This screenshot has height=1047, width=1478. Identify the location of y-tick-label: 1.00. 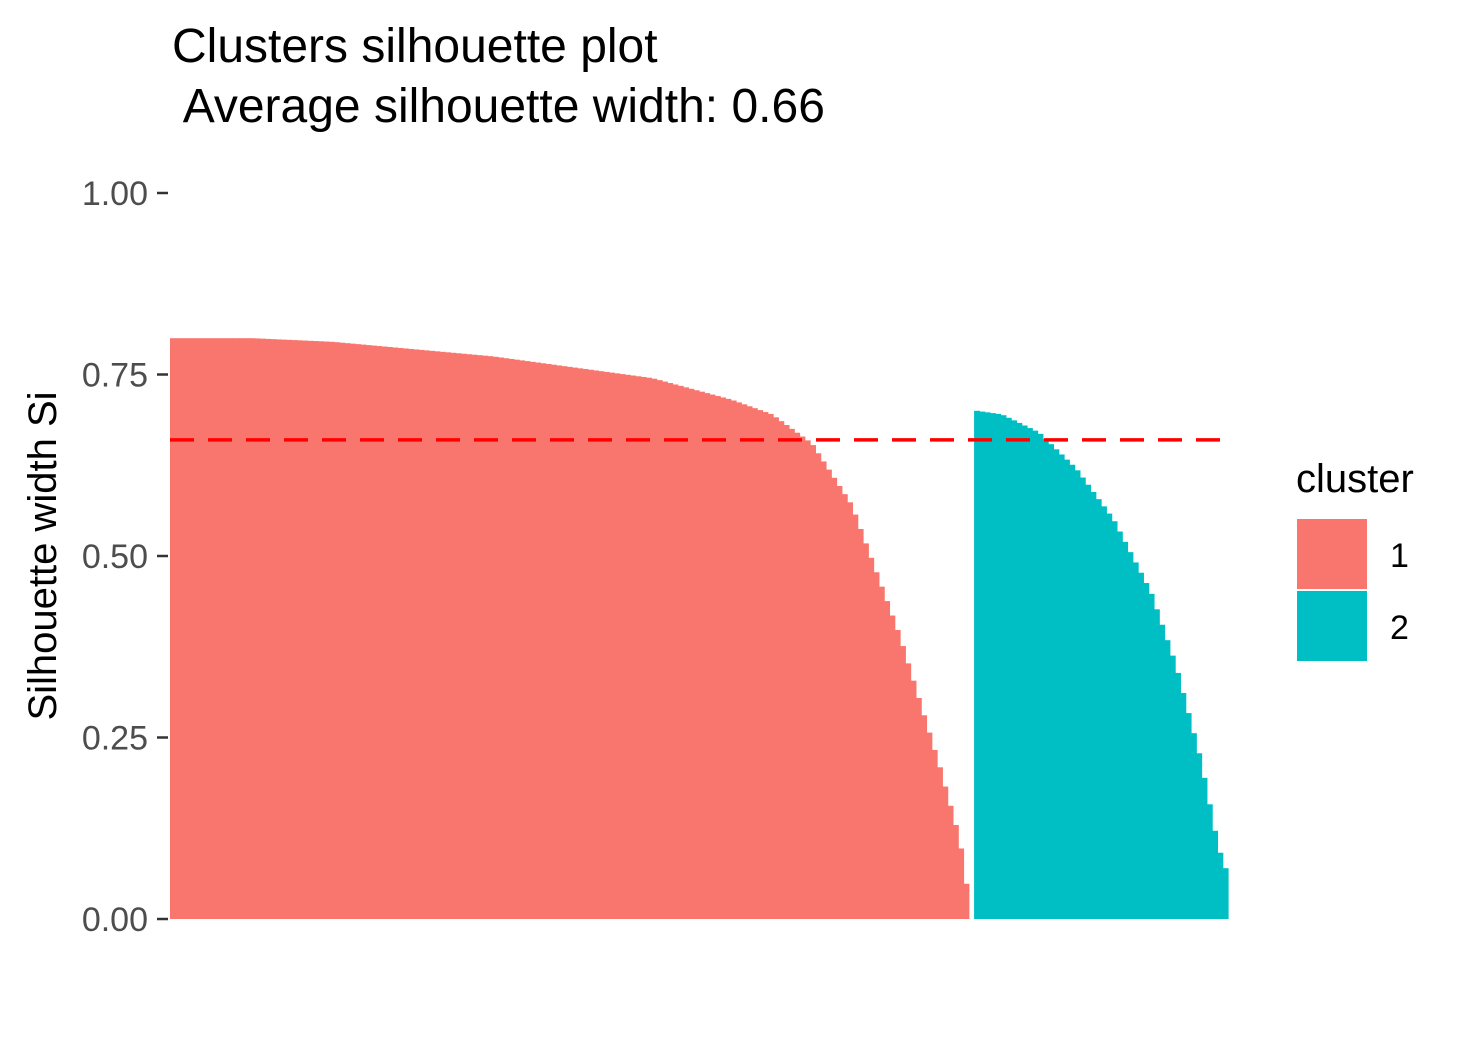
(115, 194).